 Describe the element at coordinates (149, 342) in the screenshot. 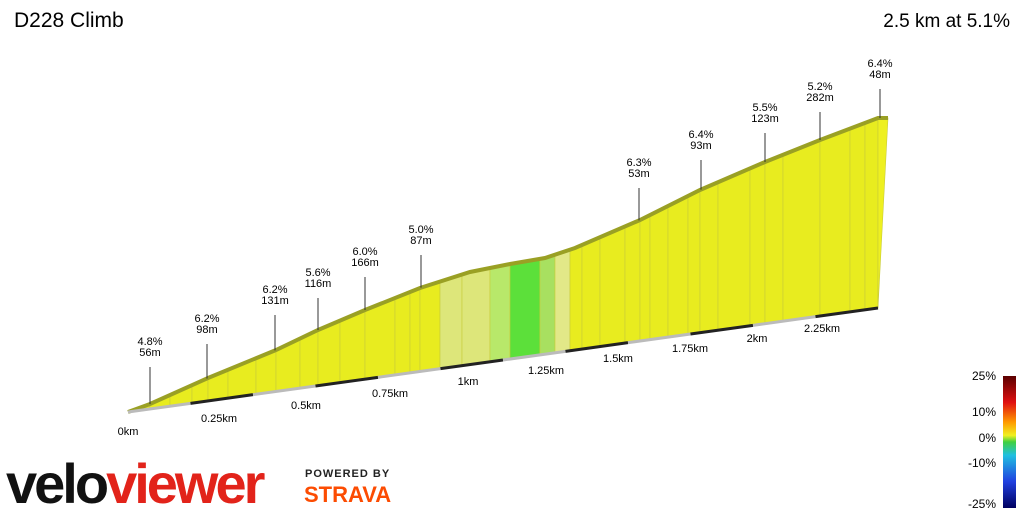

I see `segment-grade: 4.8%` at that location.